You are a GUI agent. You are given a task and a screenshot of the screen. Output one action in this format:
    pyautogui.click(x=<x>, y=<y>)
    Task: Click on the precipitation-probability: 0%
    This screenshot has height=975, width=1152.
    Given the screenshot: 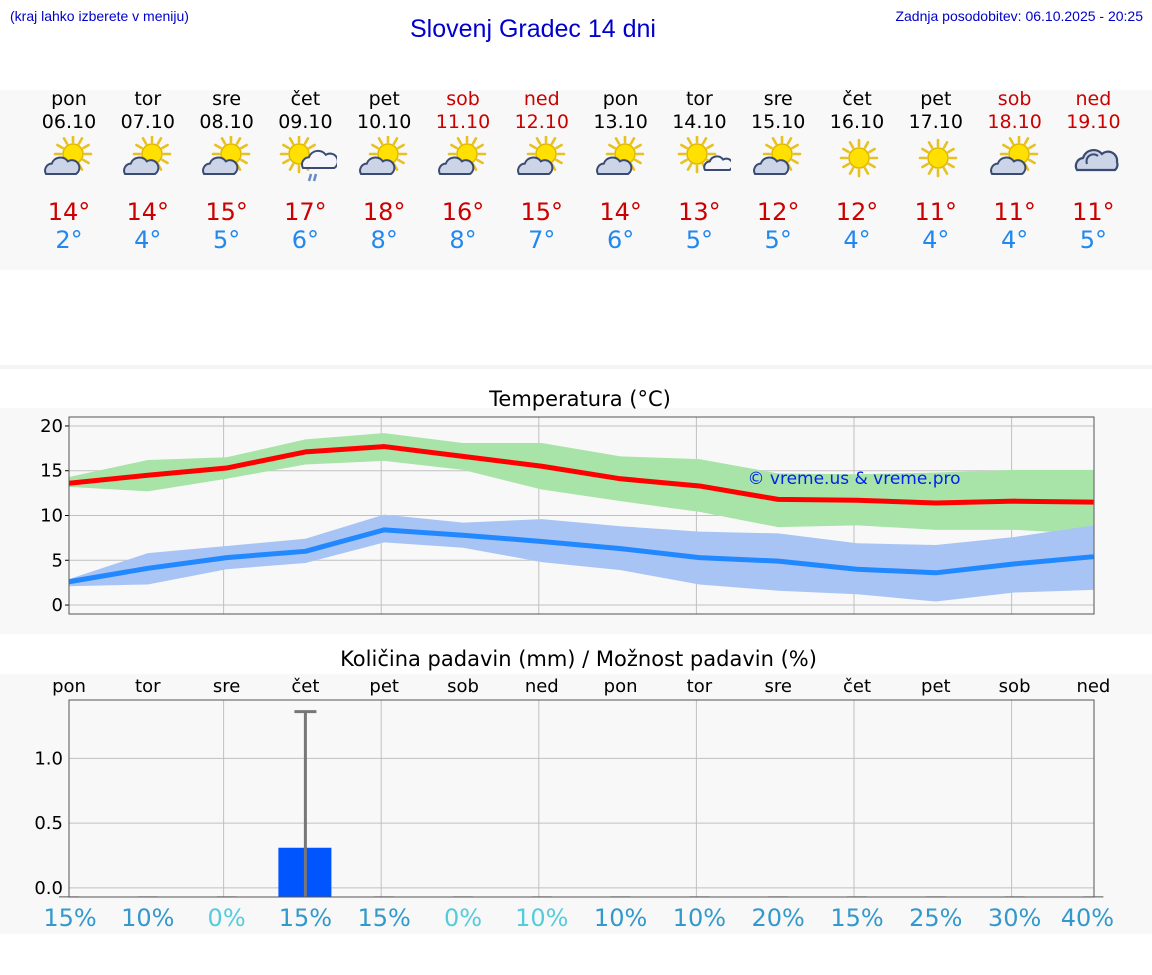 What is the action you would take?
    pyautogui.click(x=226, y=918)
    